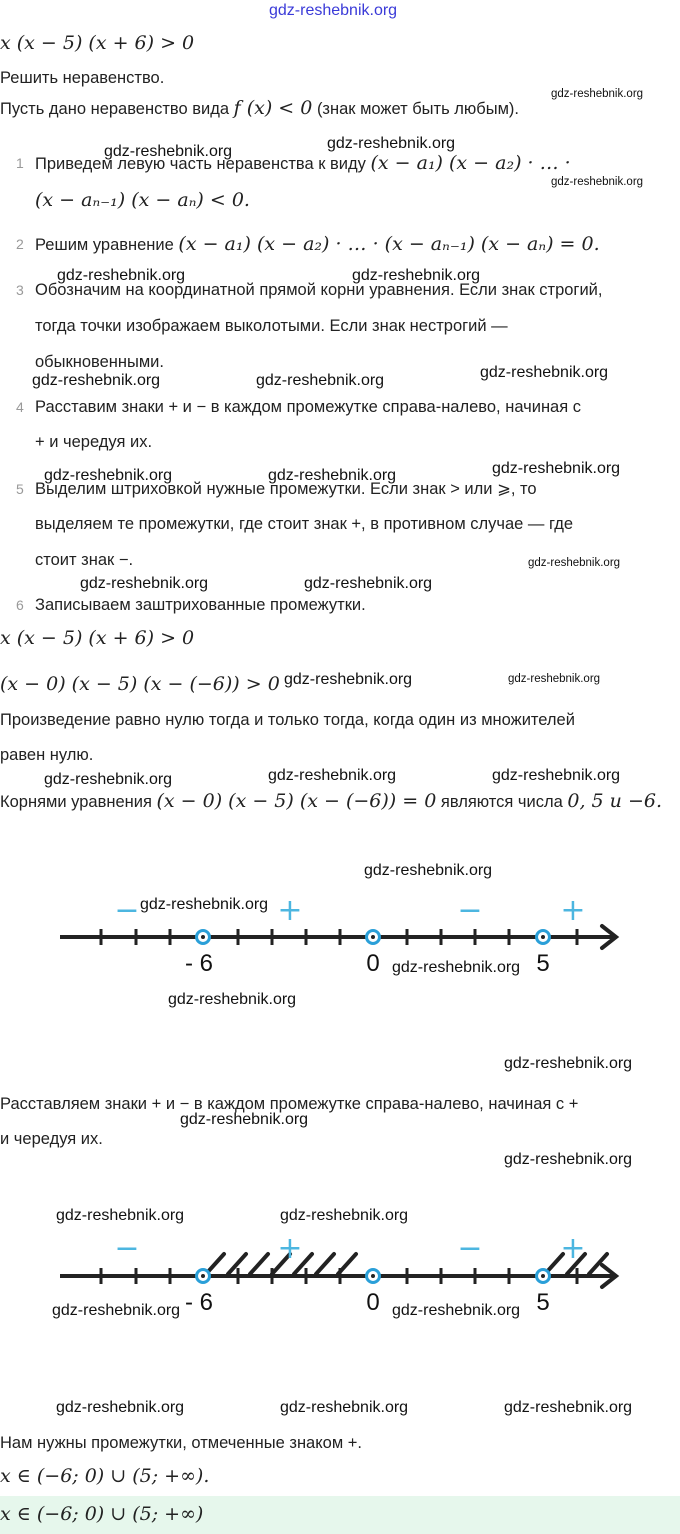 Image resolution: width=680 pixels, height=1534 pixels. What do you see at coordinates (200, 164) in the screenshot?
I see `step-text: Приведем левую часть неравенства к виду` at bounding box center [200, 164].